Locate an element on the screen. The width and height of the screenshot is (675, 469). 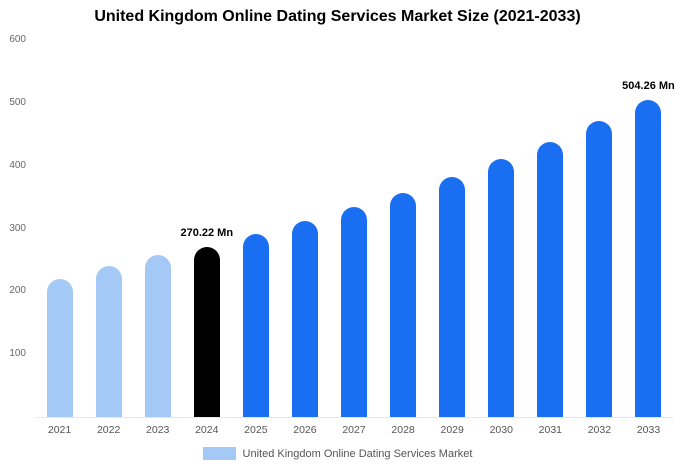
x-tick-label-2032: 2032 is located at coordinates (599, 430).